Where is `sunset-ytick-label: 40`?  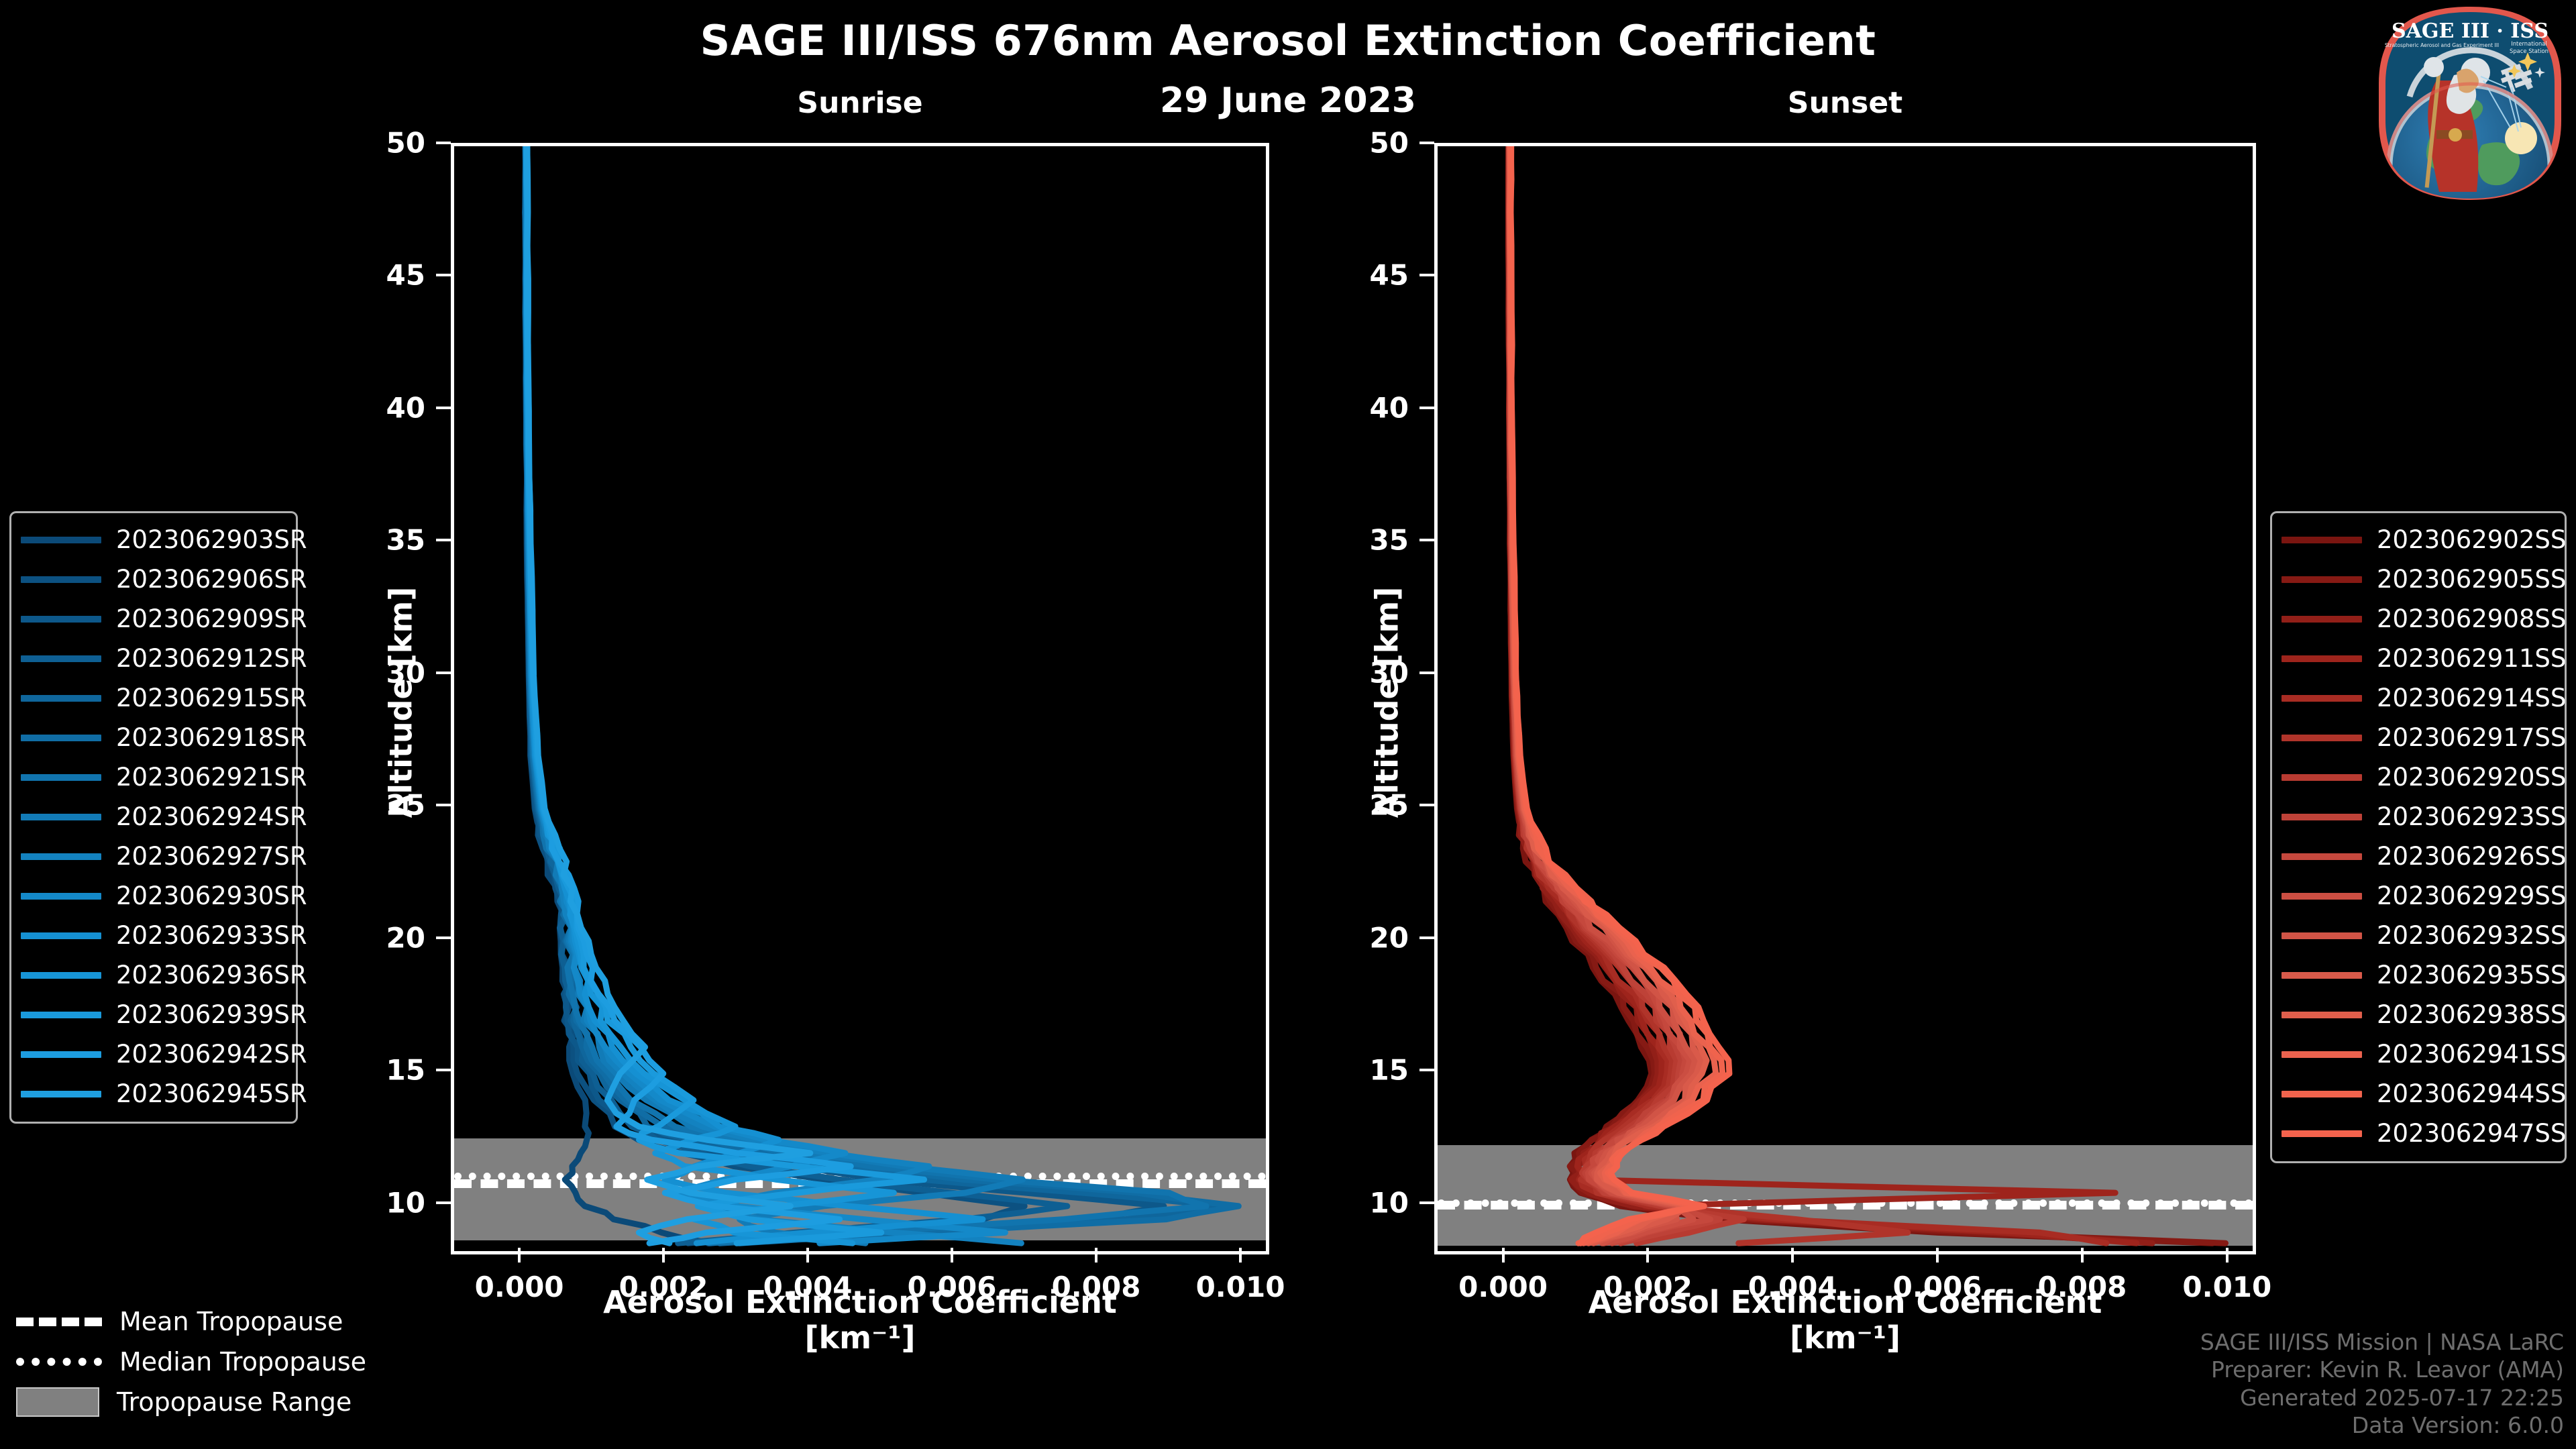
sunset-ytick-label: 40 is located at coordinates (1389, 408).